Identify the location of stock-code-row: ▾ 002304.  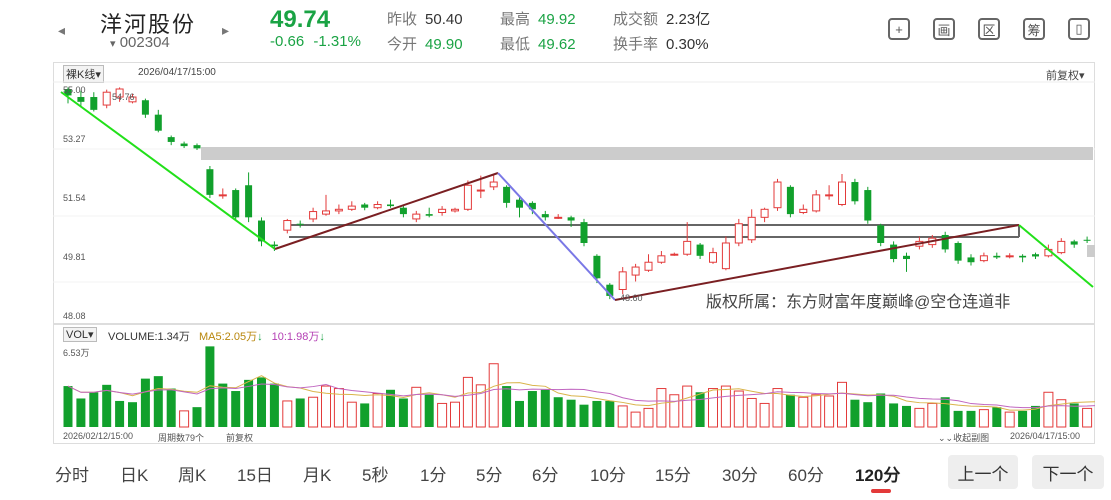
(140, 42).